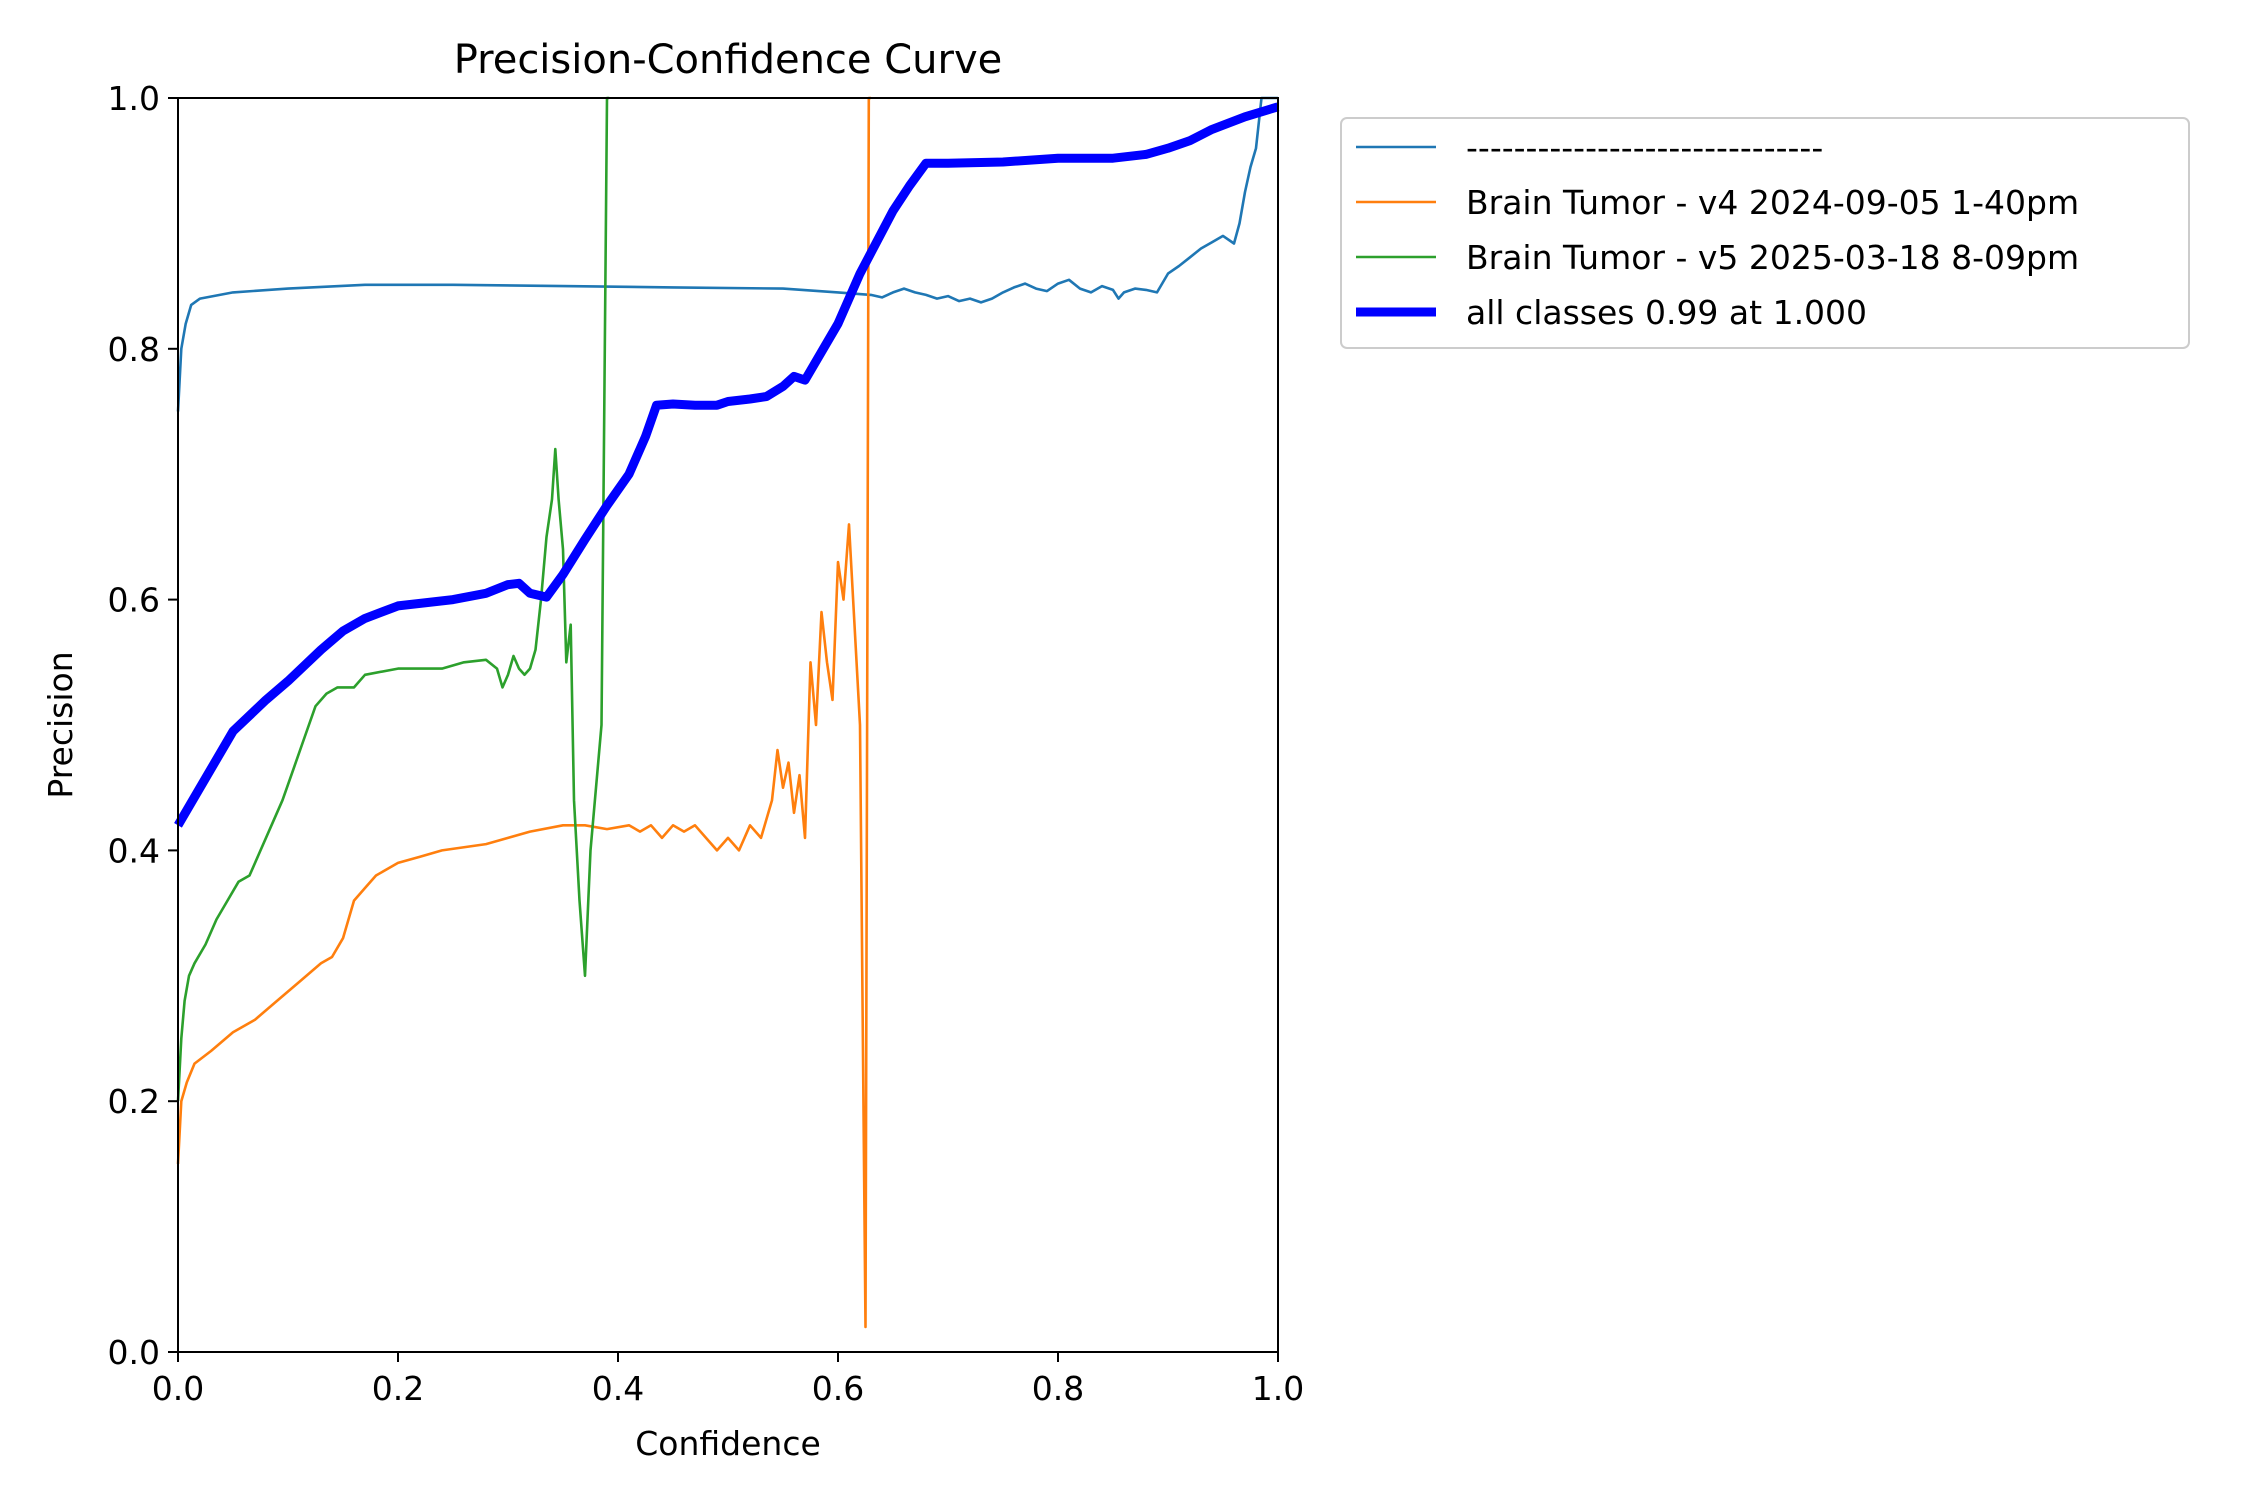  Describe the element at coordinates (1644, 147) in the screenshot. I see `legend-label: ------------------------------` at that location.